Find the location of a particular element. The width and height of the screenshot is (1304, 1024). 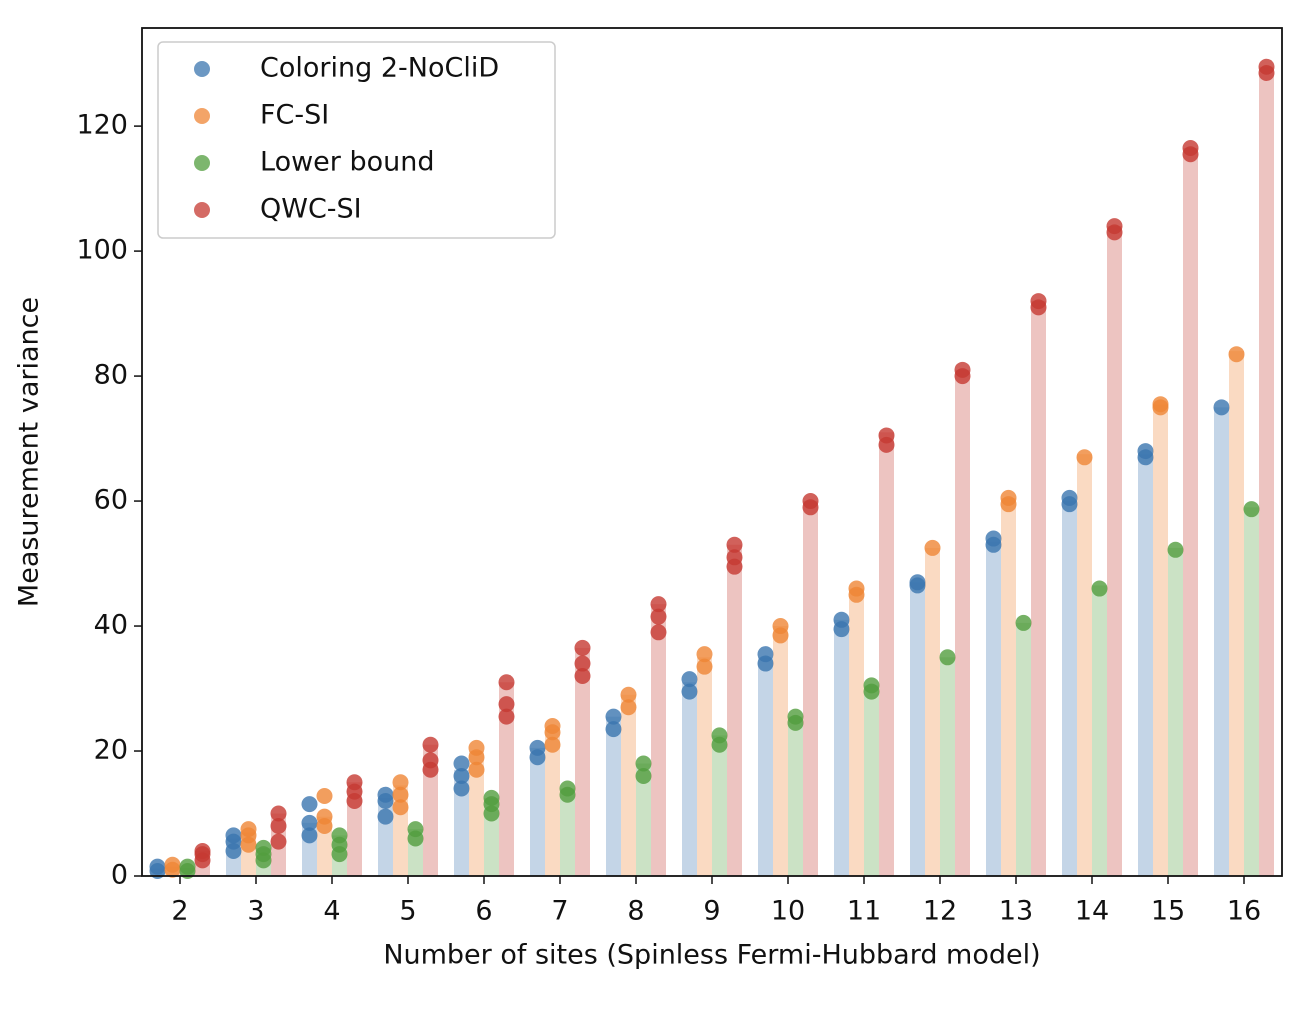

y-tick-label: 80 is located at coordinates (111, 375).